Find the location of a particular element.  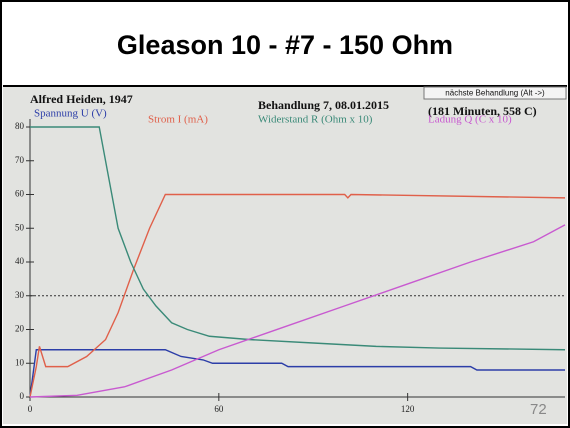

summary: (181 Minuten, 558 C) is located at coordinates (482, 111).